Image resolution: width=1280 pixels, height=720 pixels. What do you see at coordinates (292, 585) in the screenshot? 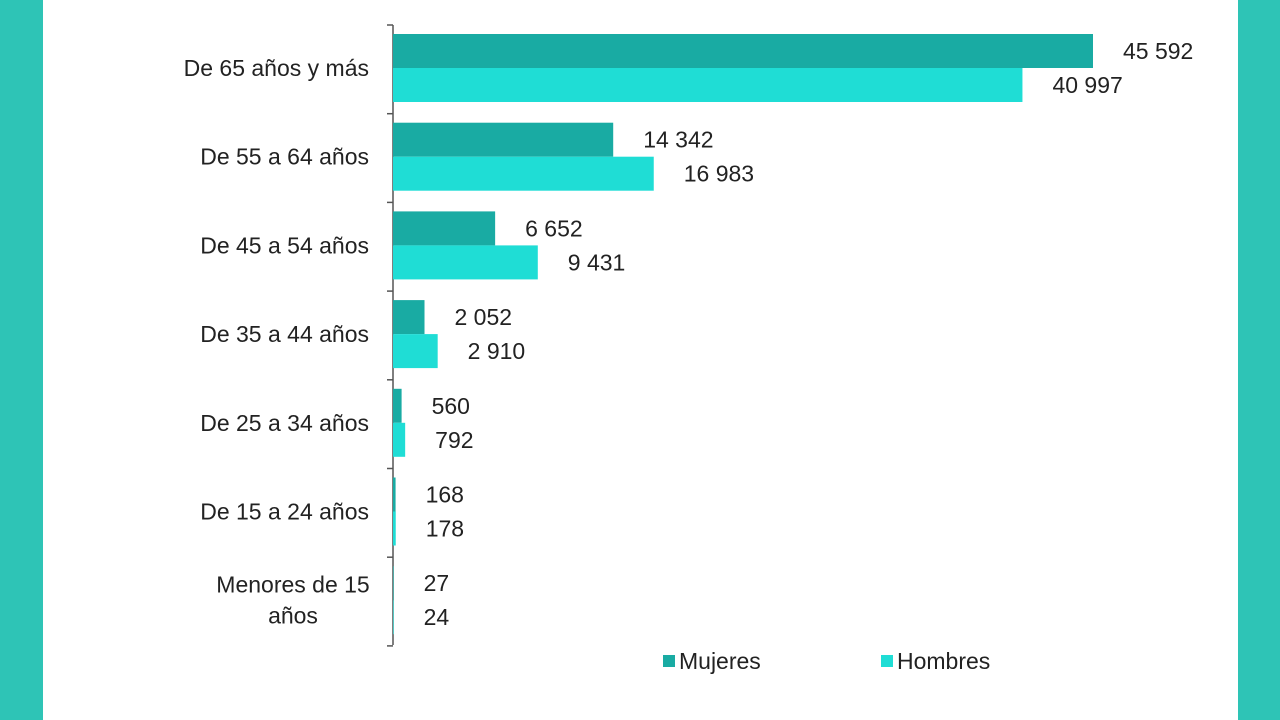
I see `category-label: Menores de 15` at bounding box center [292, 585].